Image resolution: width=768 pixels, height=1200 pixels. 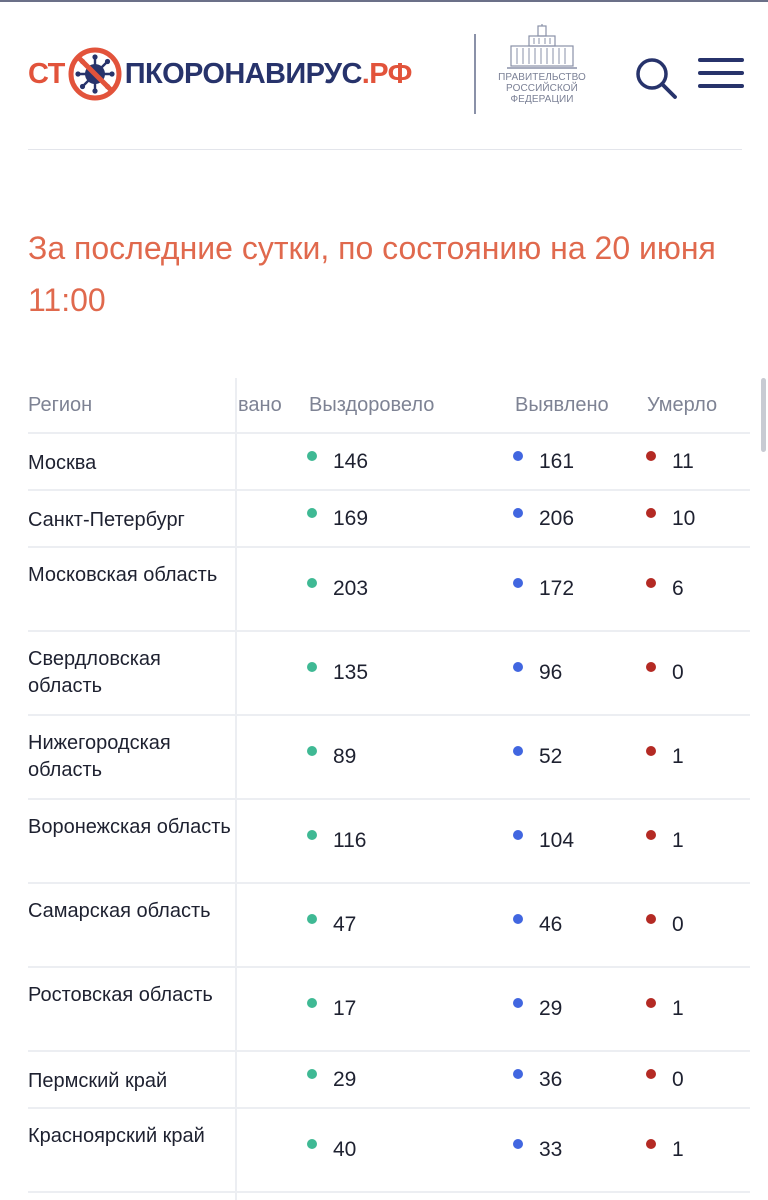 What do you see at coordinates (670, 462) in the screenshot?
I see `died-value: 11` at bounding box center [670, 462].